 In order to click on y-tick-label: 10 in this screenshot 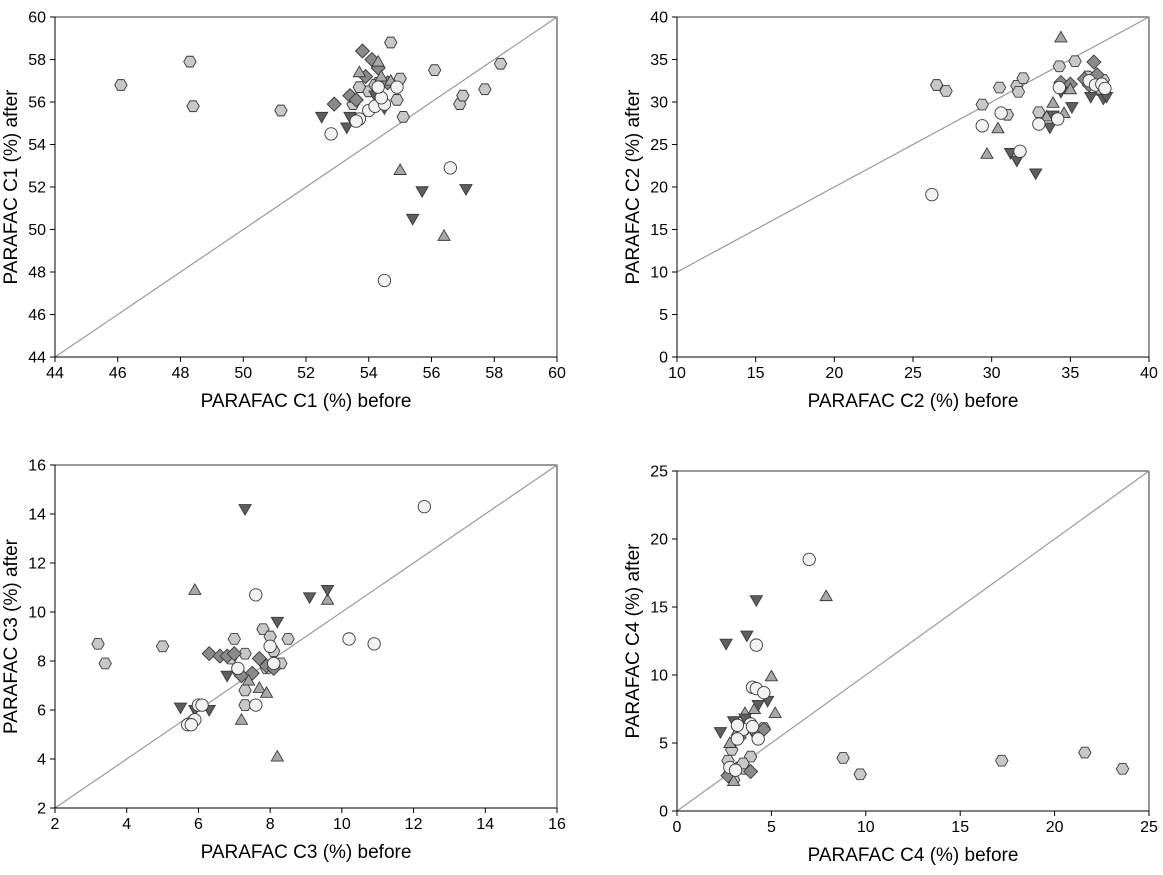, I will do `click(37, 613)`.